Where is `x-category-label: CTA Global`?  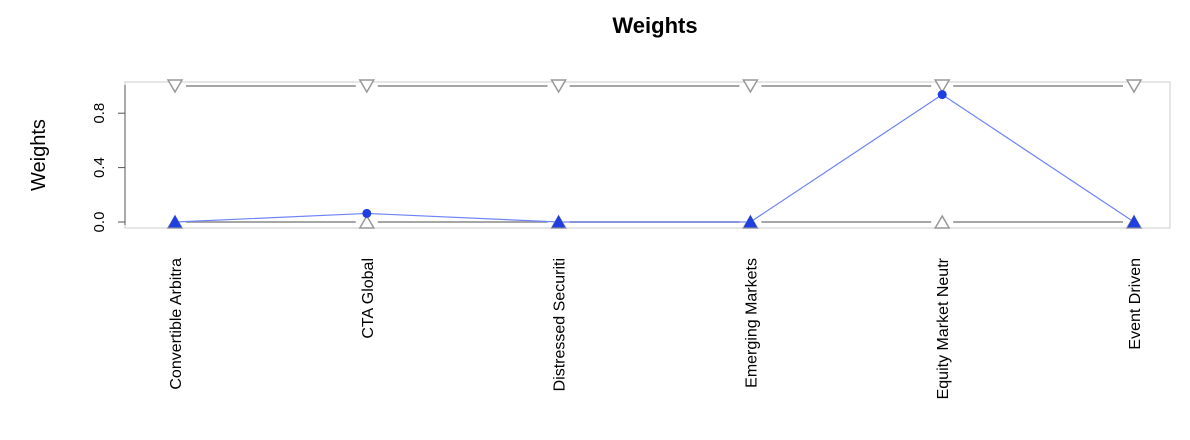
x-category-label: CTA Global is located at coordinates (368, 298).